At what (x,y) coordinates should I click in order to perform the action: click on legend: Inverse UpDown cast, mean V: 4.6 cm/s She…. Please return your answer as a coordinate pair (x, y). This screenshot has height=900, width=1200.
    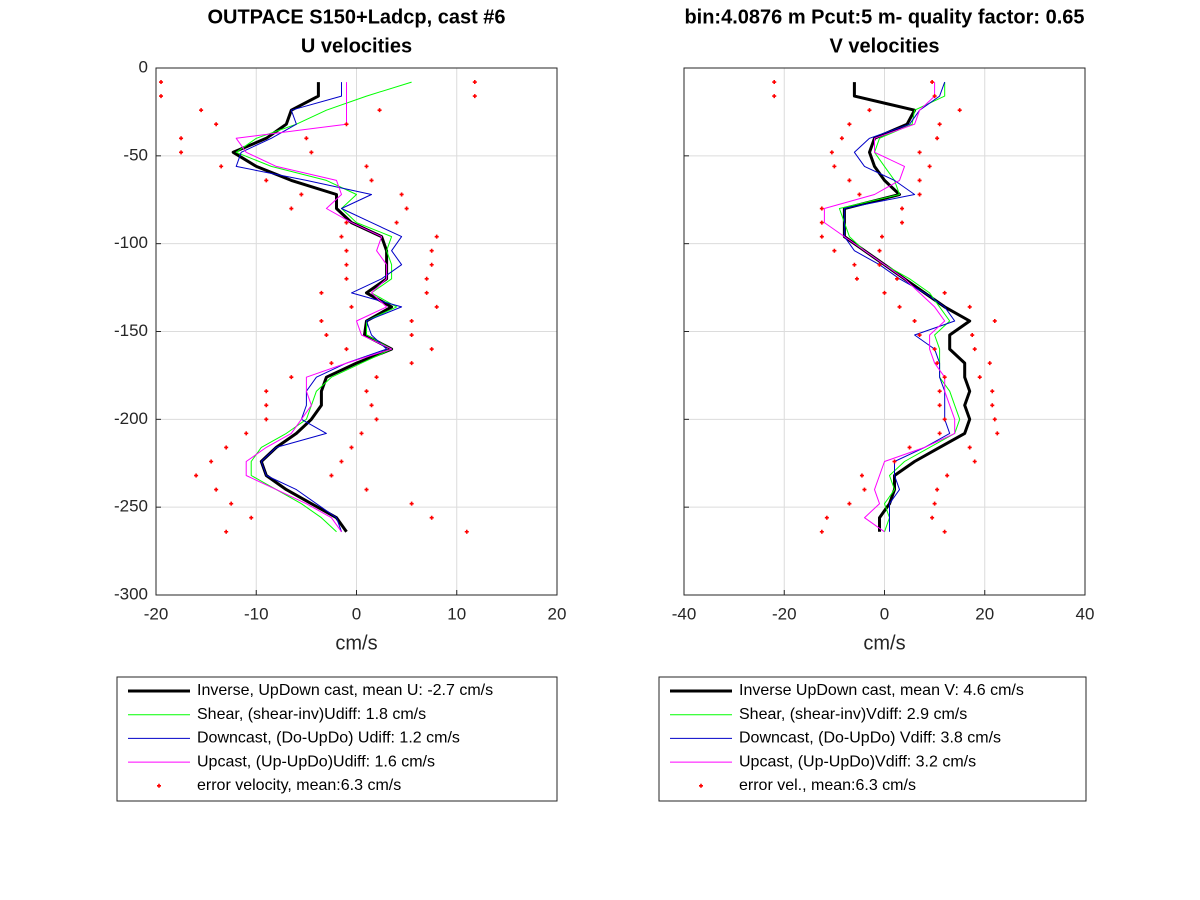
    Looking at the image, I should click on (872, 739).